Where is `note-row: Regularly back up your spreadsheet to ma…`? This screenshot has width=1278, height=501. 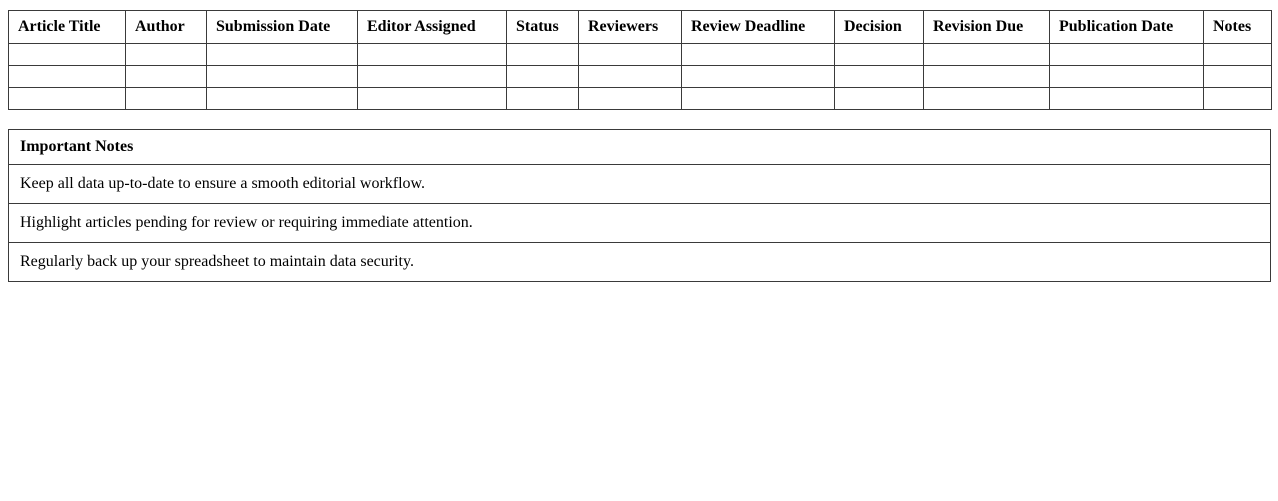
note-row: Regularly back up your spreadsheet to ma… is located at coordinates (639, 262).